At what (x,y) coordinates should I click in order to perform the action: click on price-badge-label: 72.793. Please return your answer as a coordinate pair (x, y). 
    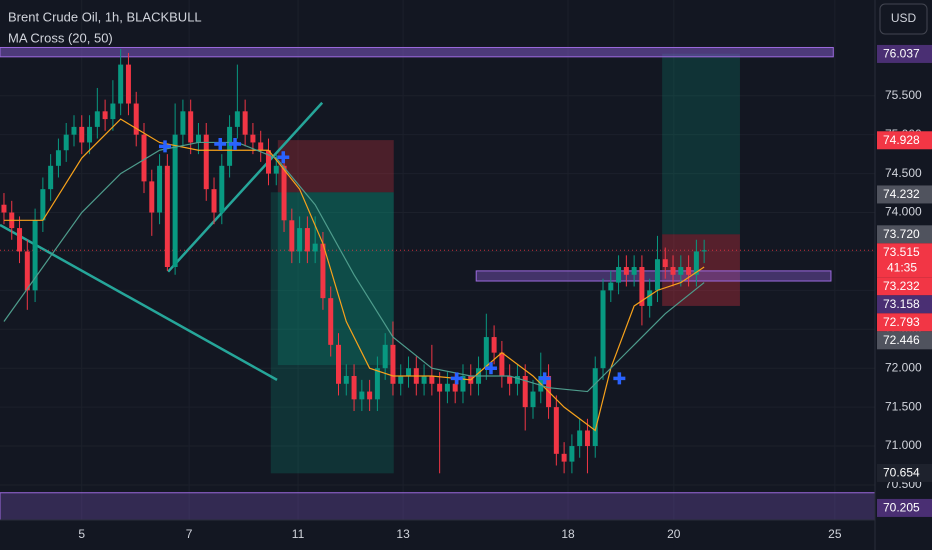
    Looking at the image, I should click on (901, 322).